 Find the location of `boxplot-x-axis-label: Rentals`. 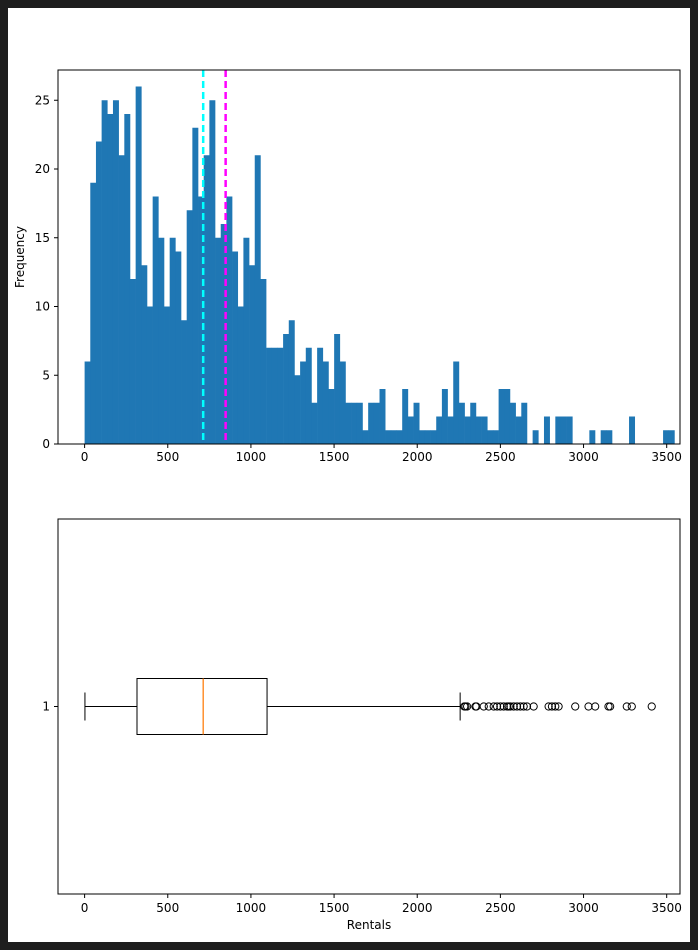

boxplot-x-axis-label: Rentals is located at coordinates (369, 925).